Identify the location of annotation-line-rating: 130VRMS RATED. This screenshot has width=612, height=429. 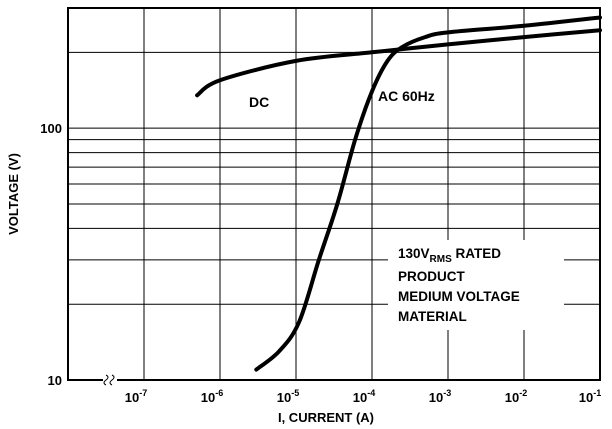
(449, 255).